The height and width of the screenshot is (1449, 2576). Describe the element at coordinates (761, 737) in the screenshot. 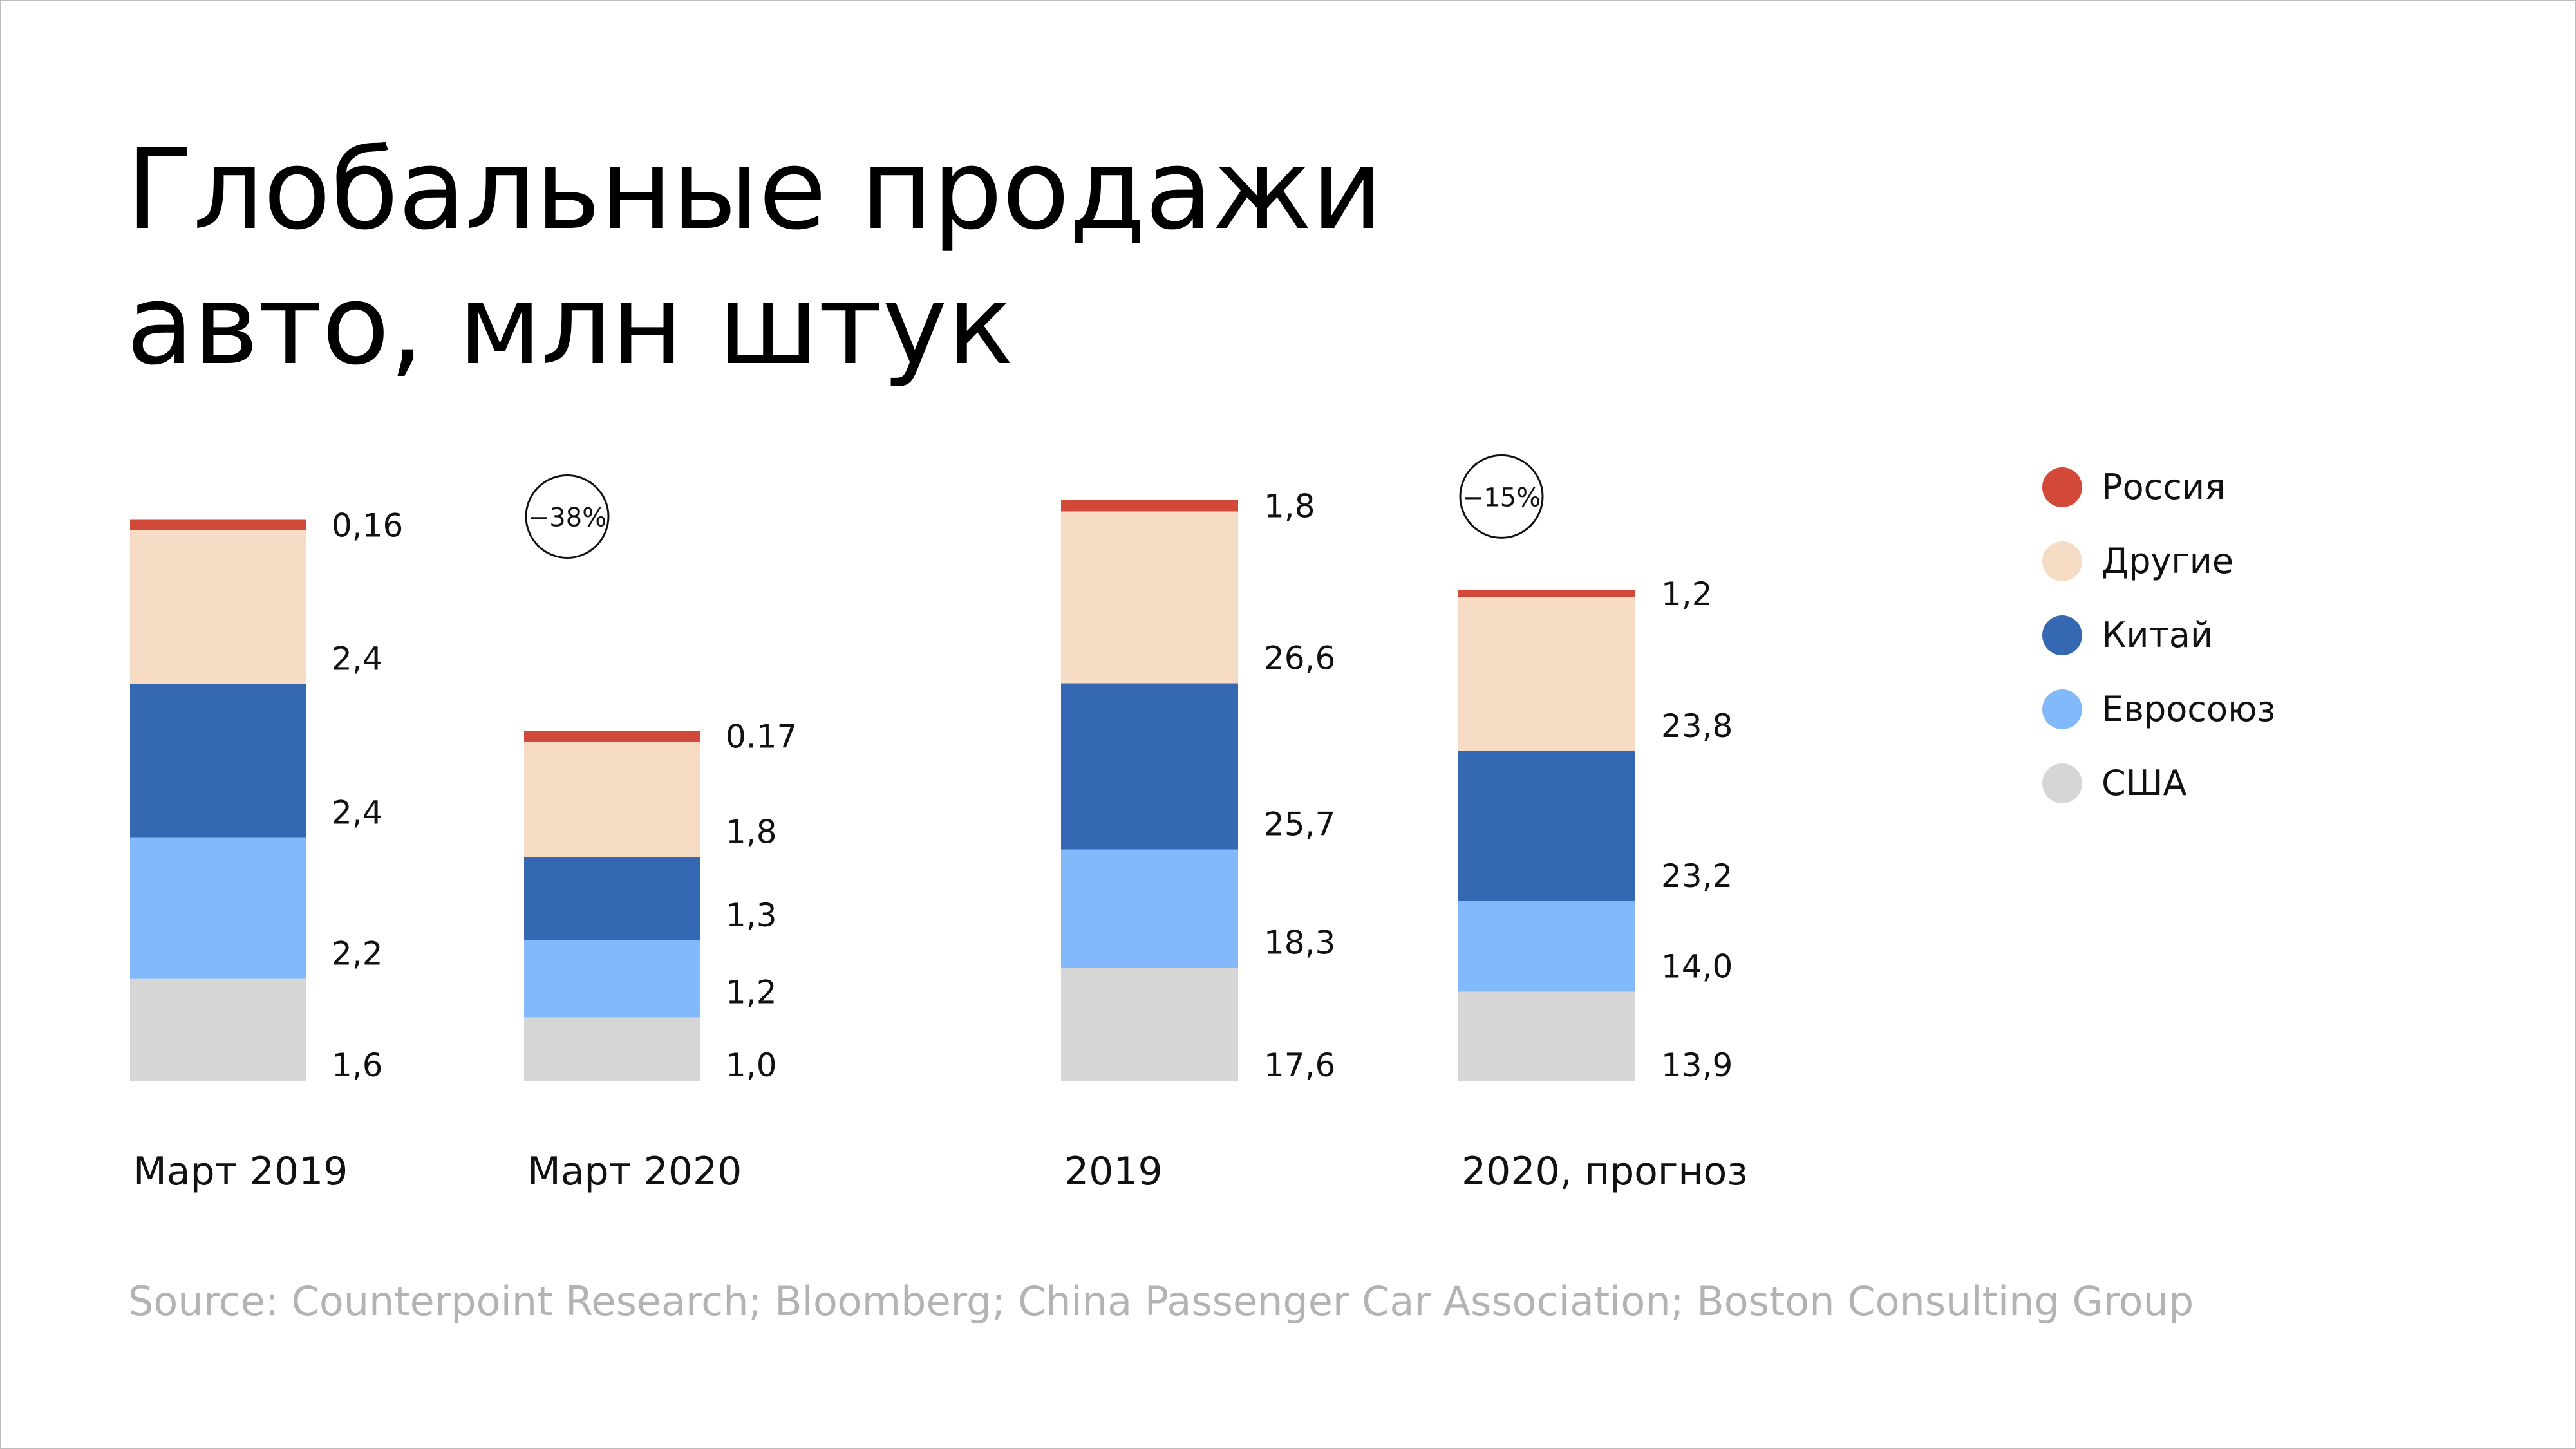

I see `value-label-russia: 0.17` at that location.